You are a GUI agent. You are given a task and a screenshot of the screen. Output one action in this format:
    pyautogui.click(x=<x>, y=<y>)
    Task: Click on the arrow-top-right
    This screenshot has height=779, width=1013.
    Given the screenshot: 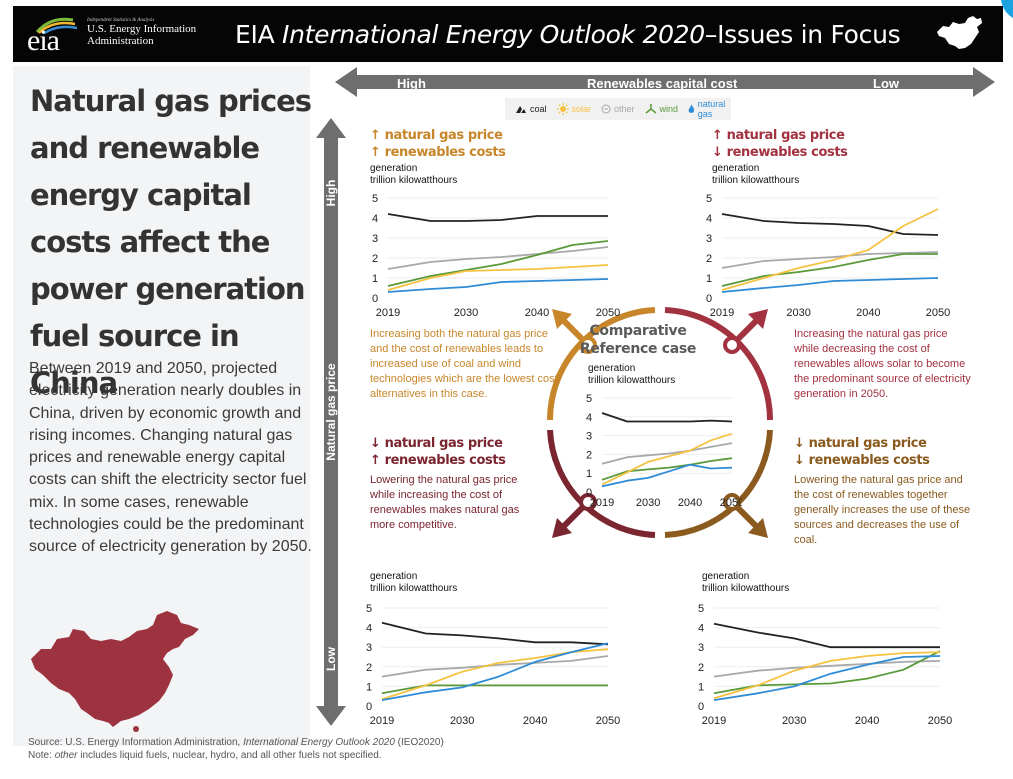 What is the action you would take?
    pyautogui.click(x=745, y=331)
    